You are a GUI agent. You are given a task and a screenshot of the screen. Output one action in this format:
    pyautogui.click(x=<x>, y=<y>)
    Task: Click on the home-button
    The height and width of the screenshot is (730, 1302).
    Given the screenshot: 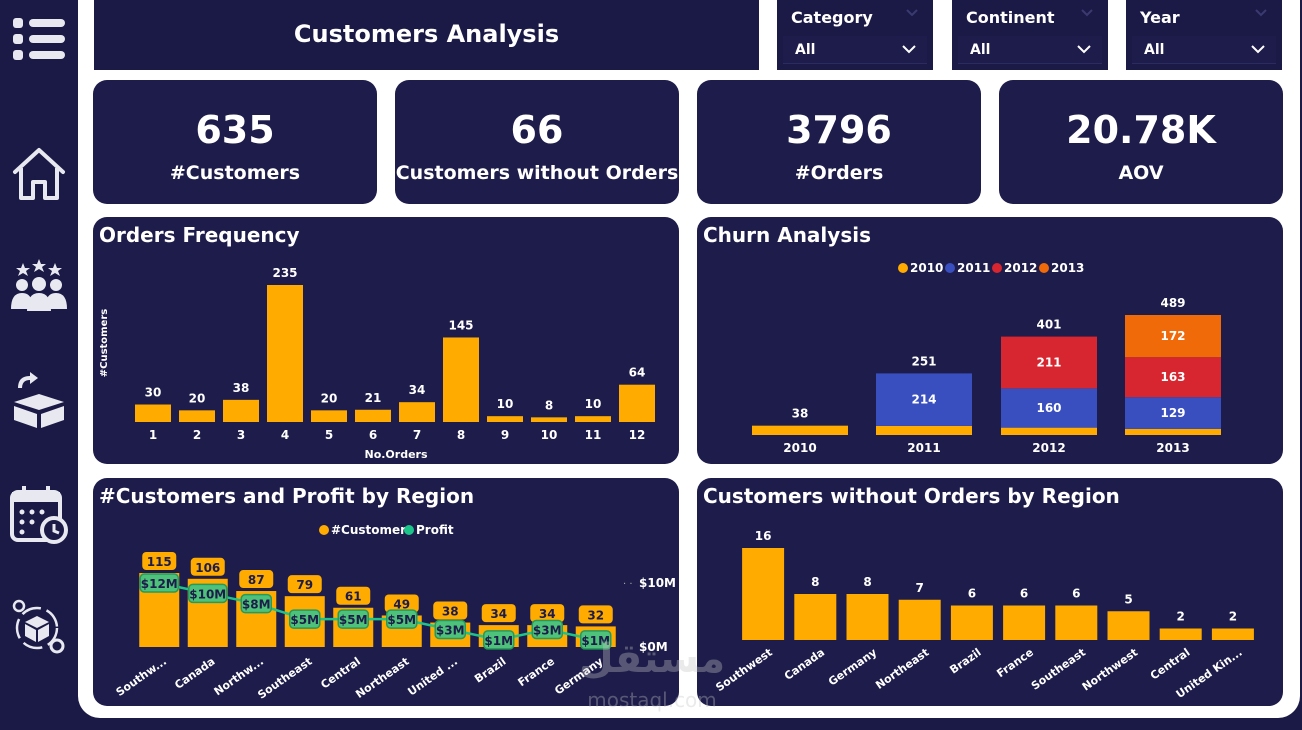 What is the action you would take?
    pyautogui.click(x=39, y=173)
    